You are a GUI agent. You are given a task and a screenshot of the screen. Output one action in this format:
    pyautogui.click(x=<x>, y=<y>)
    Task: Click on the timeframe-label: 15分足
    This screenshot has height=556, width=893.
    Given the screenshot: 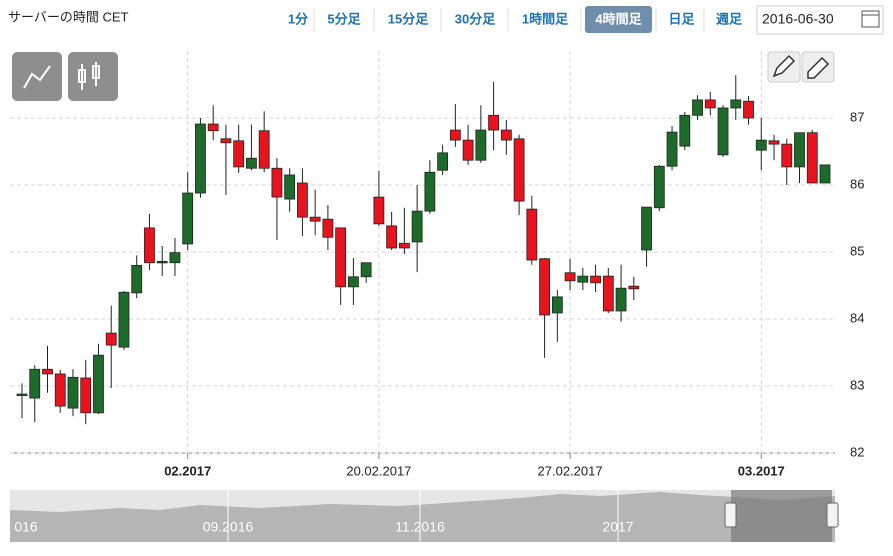 What is the action you would take?
    pyautogui.click(x=408, y=18)
    